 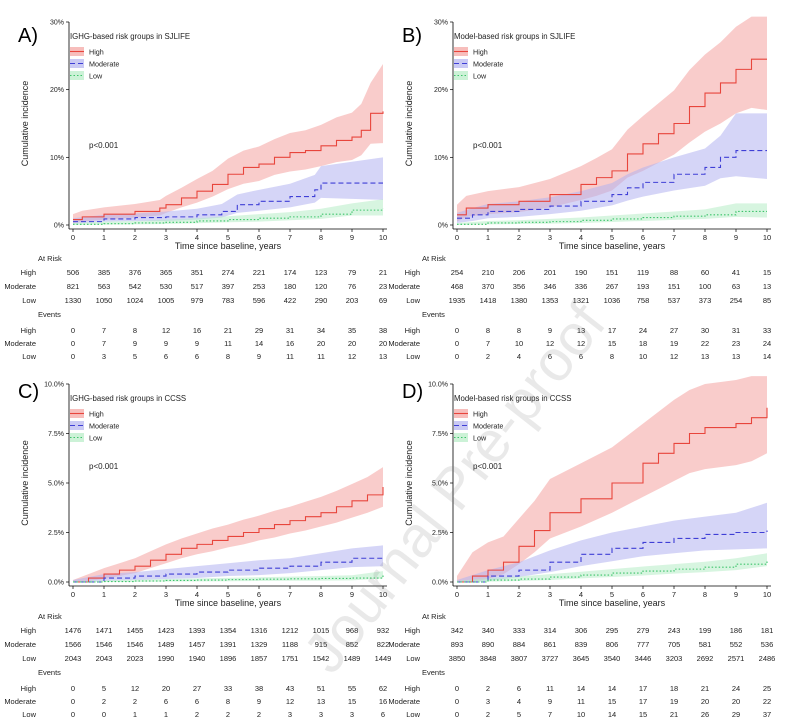 What do you see at coordinates (519, 356) in the screenshot?
I see `events-cell: 4` at bounding box center [519, 356].